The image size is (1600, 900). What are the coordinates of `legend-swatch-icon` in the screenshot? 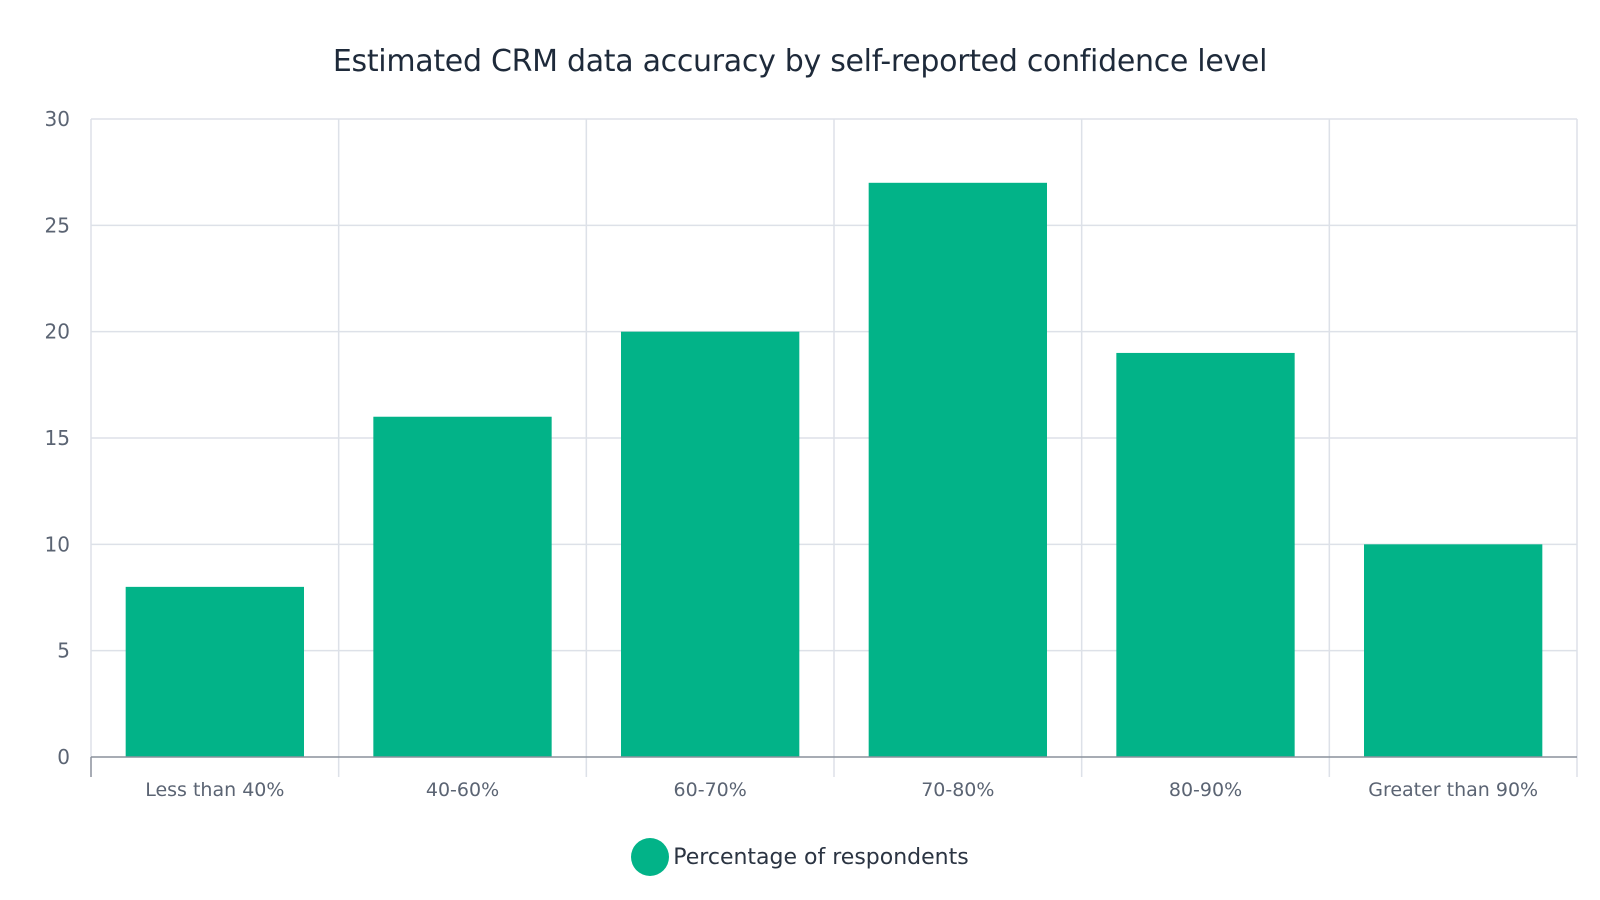 It's located at (650, 857).